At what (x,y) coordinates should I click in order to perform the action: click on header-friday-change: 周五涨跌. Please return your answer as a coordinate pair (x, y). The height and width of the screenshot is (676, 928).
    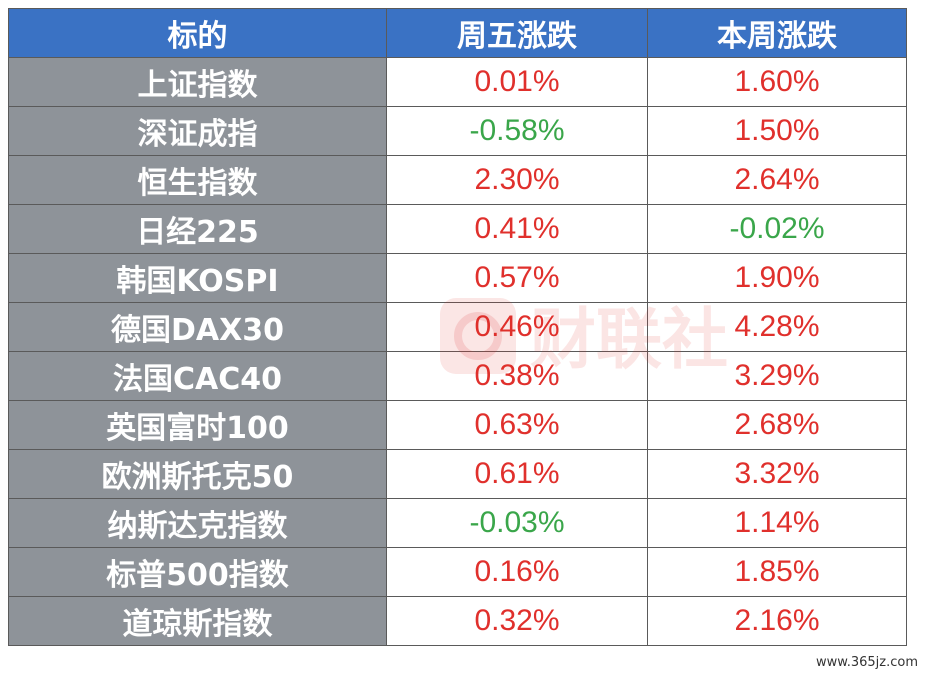
    Looking at the image, I should click on (517, 33).